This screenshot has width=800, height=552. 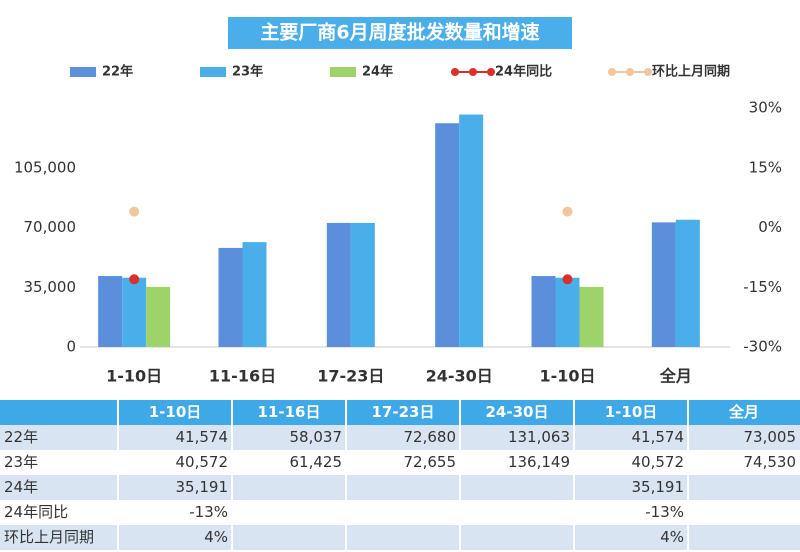 I want to click on legend-label: 环比上月同期, so click(x=691, y=72).